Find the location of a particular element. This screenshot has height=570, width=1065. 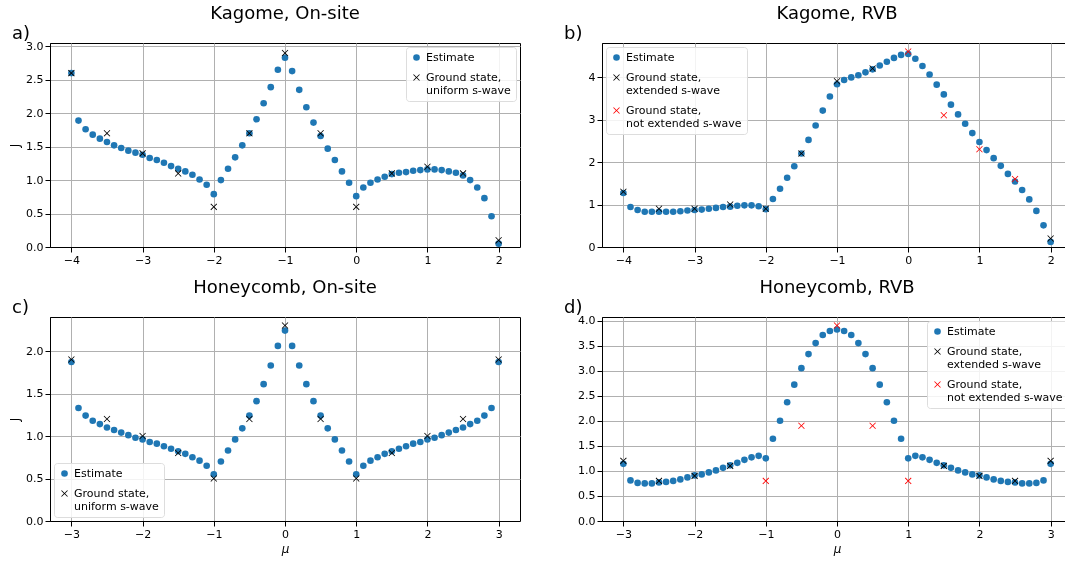

chart-title: Kagome, RVB is located at coordinates (837, 12).